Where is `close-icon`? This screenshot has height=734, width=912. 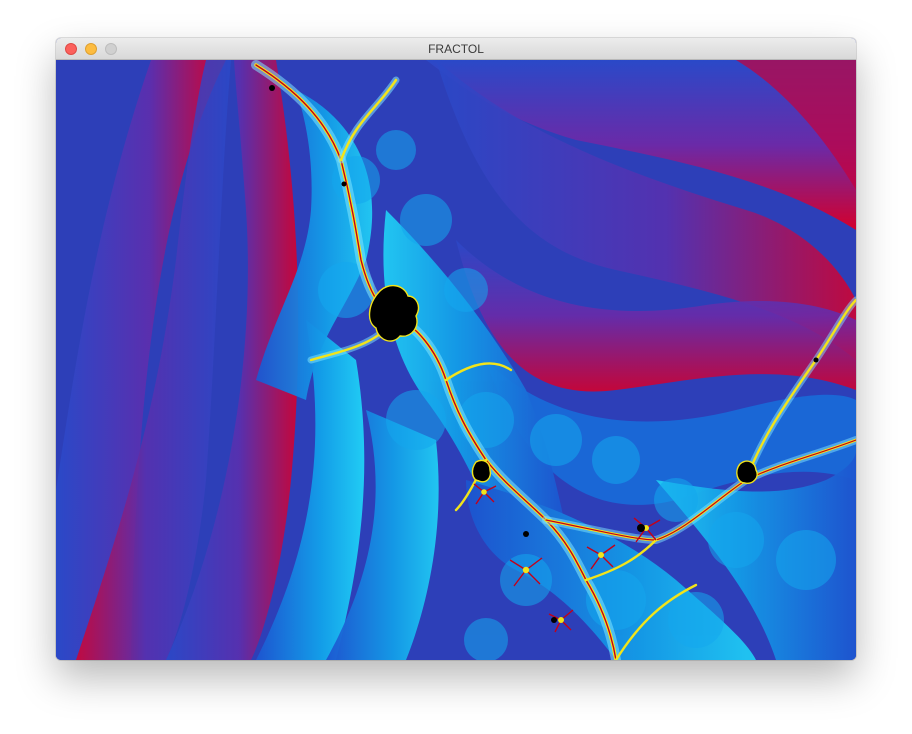
close-icon is located at coordinates (71, 49).